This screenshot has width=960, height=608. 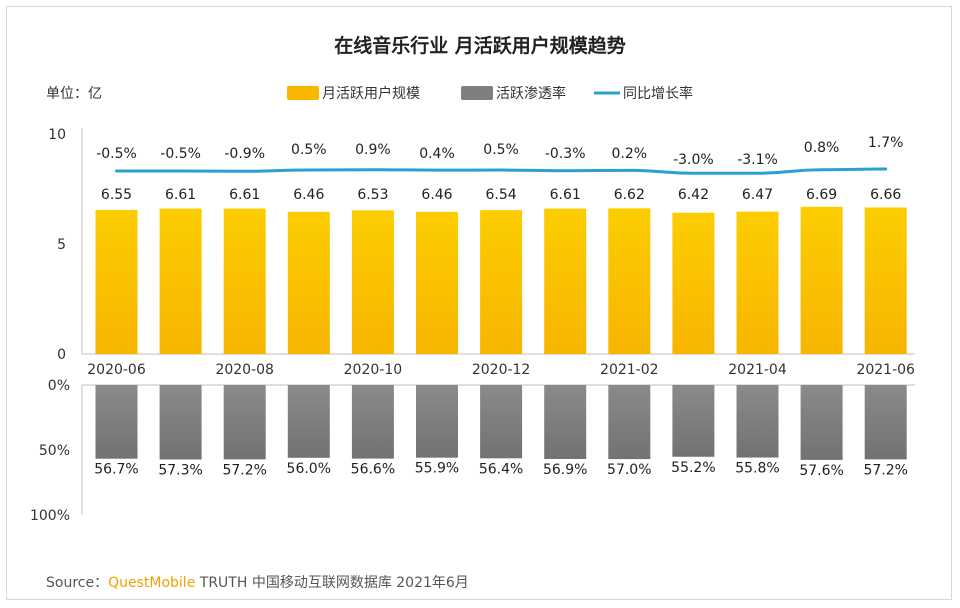 I want to click on growth-rate-value-label: -0.9%, so click(x=244, y=154).